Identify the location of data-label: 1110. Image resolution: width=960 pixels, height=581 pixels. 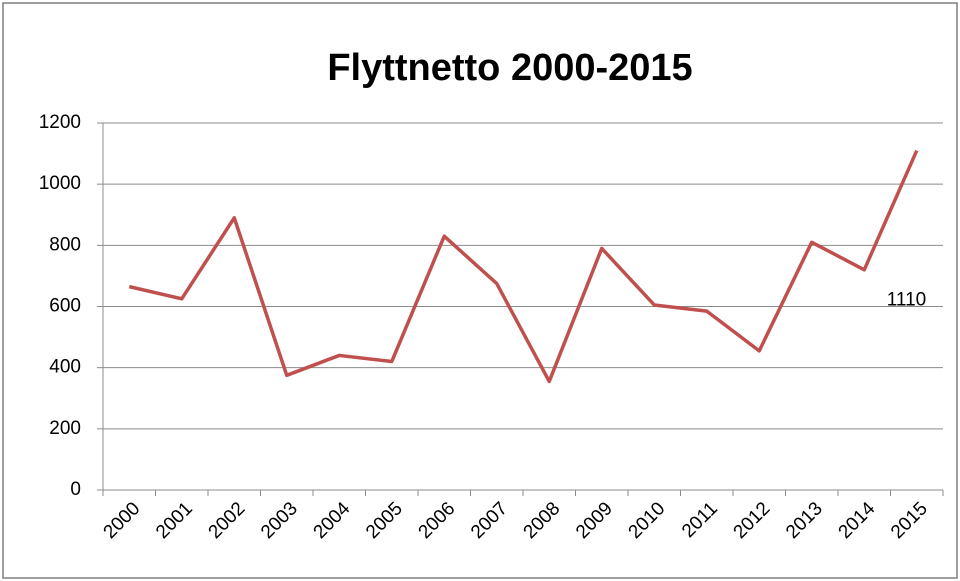
(906, 300).